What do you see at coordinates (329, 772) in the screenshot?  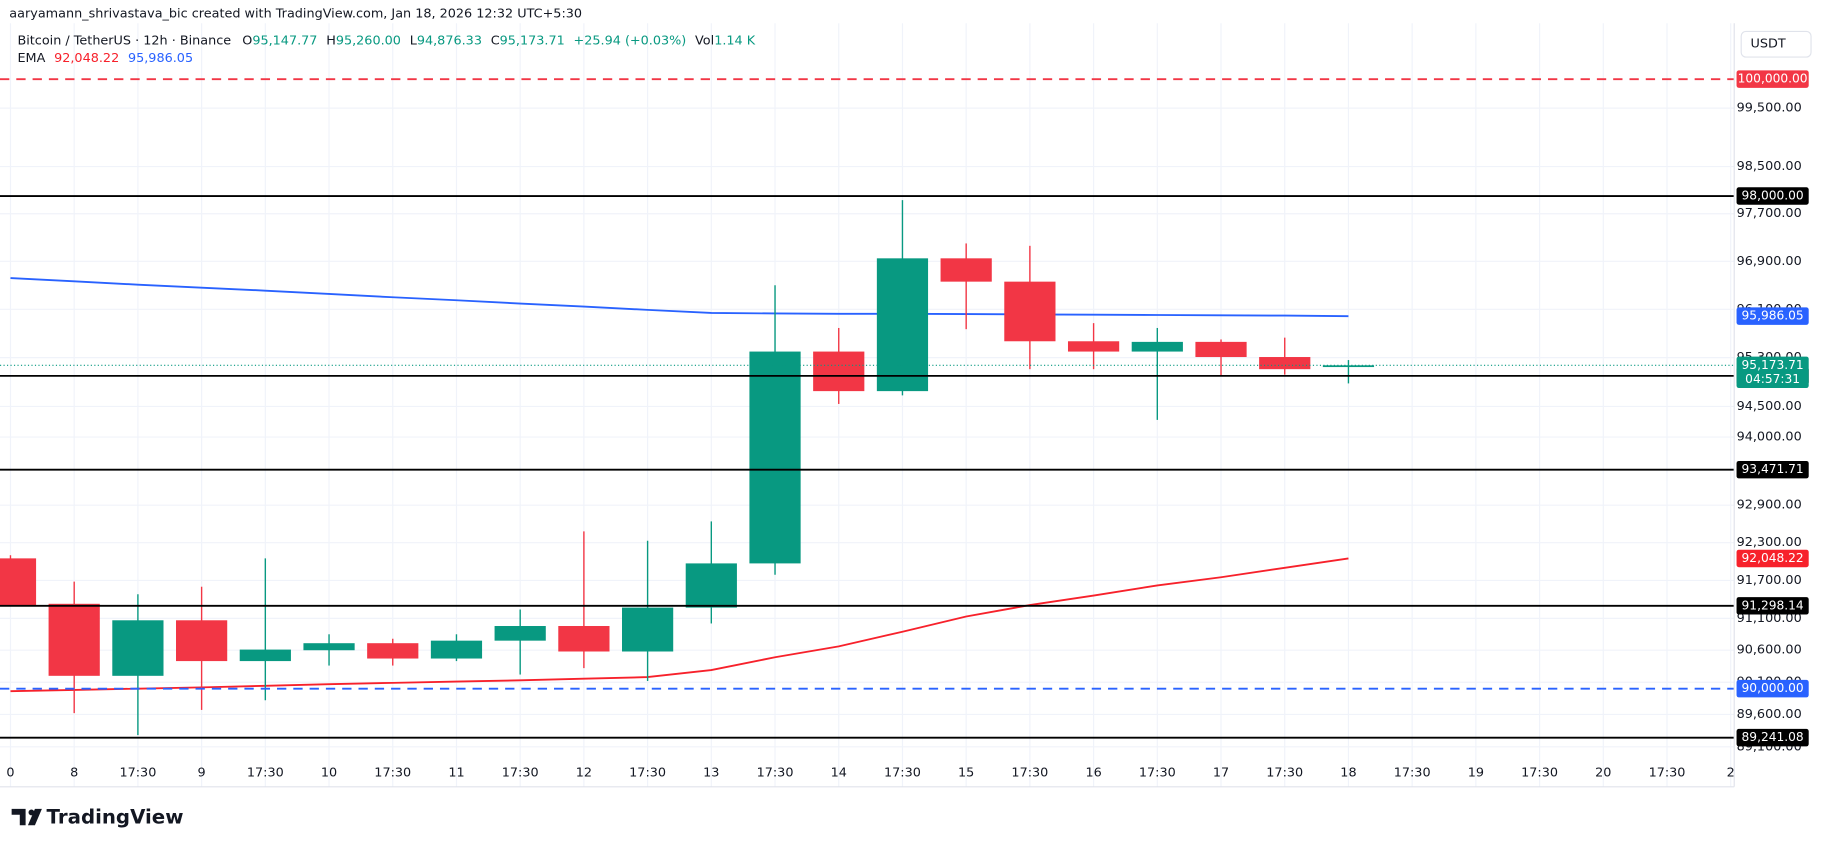 I see `x-tick-label: 10` at bounding box center [329, 772].